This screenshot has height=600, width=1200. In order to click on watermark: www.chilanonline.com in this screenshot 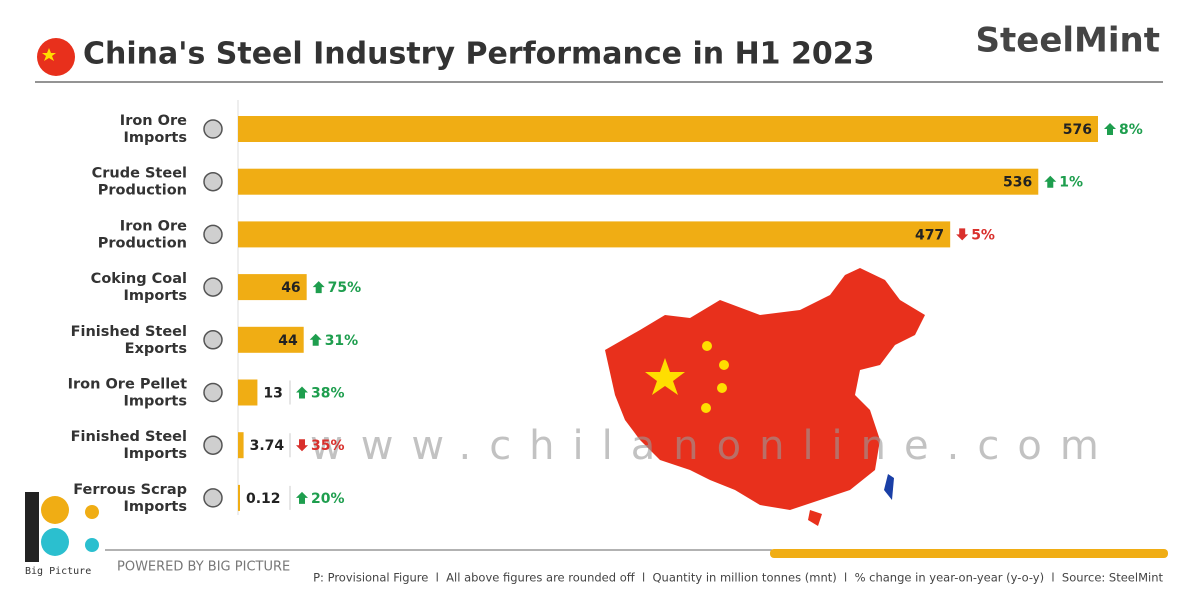, I will do `click(713, 446)`.